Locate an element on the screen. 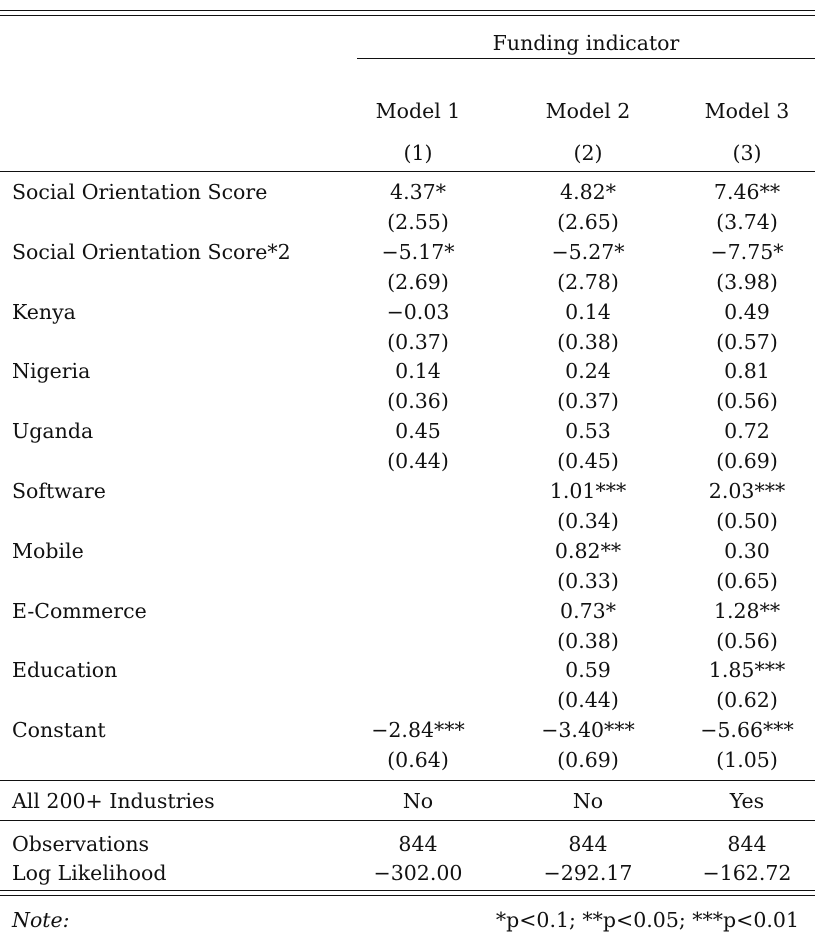 The width and height of the screenshot is (821, 940). row-label: Software is located at coordinates (59, 491).